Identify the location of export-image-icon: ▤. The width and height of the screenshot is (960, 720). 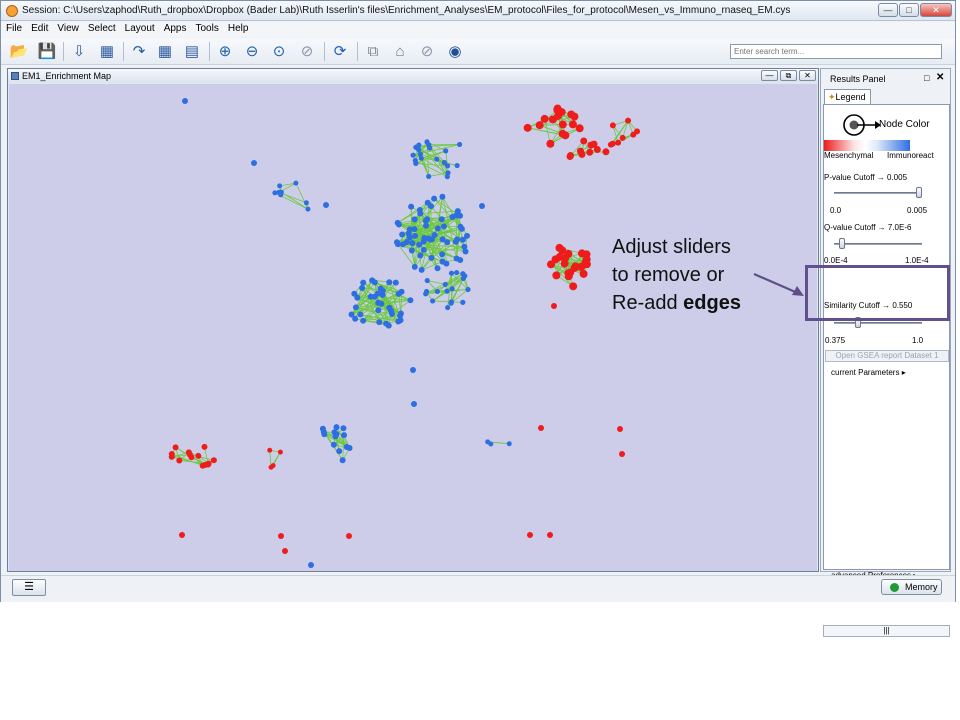
(192, 51).